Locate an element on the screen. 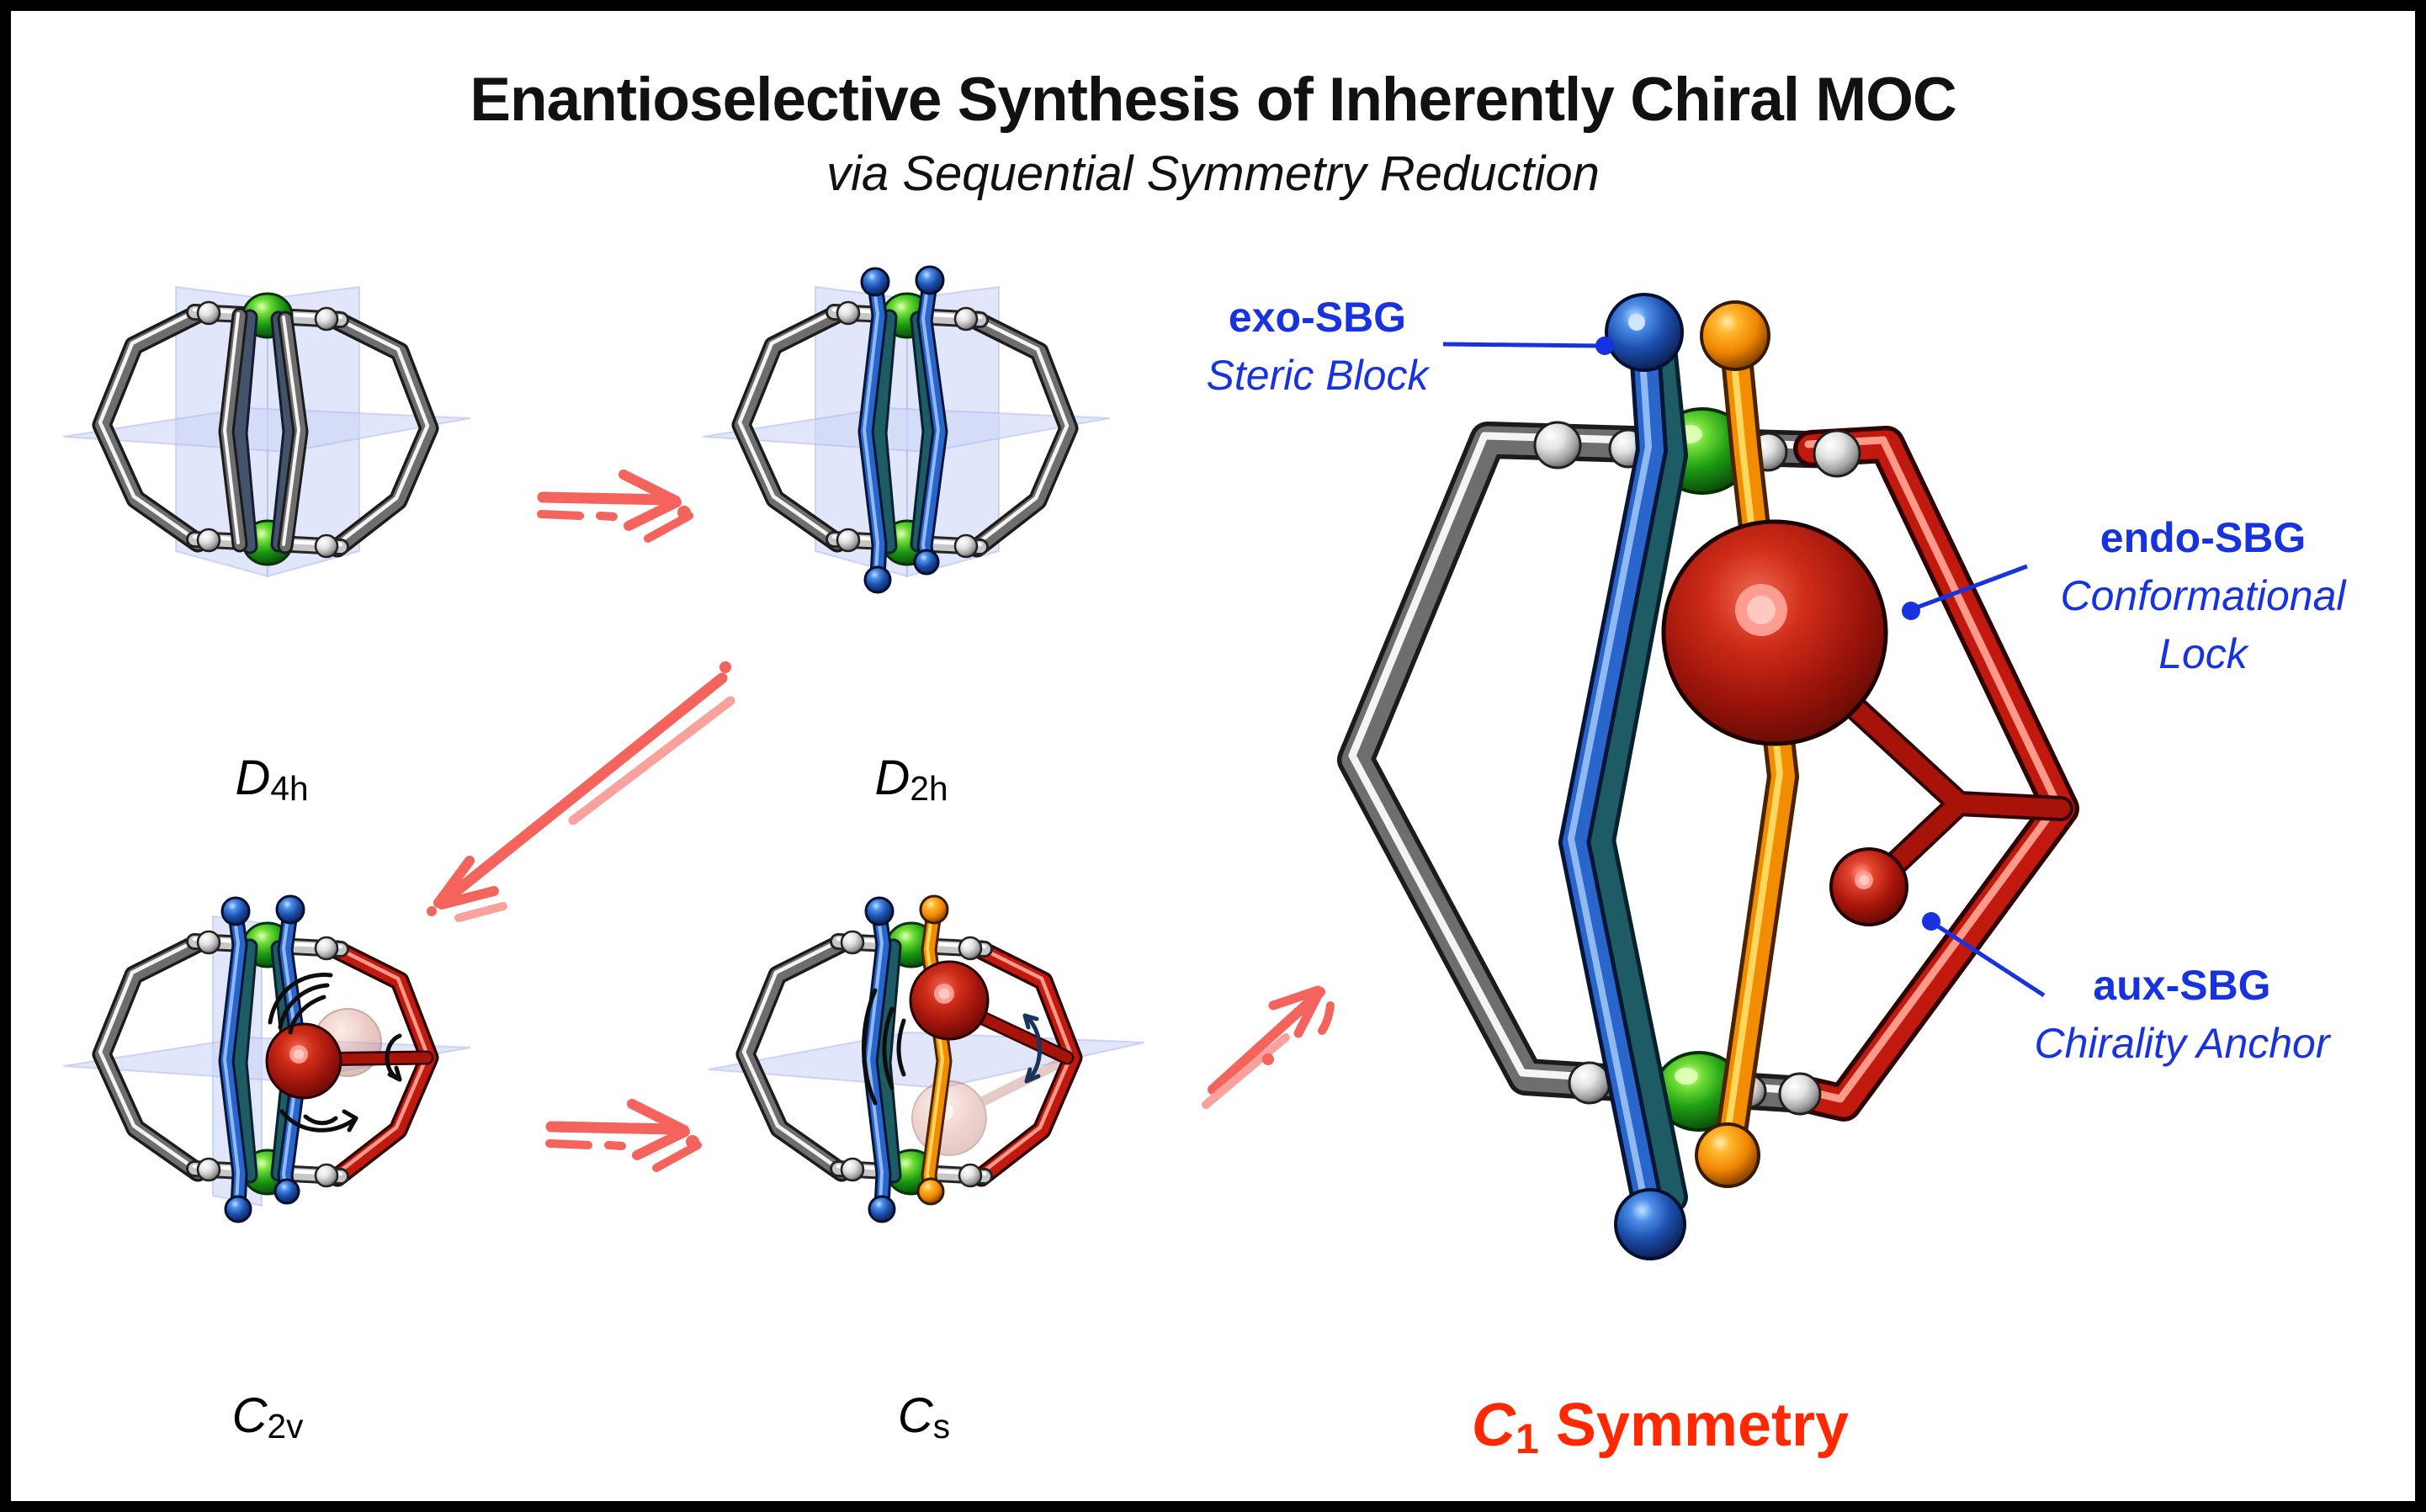 This screenshot has width=2426, height=1512. reduction-arrow-diagonal is located at coordinates (581, 791).